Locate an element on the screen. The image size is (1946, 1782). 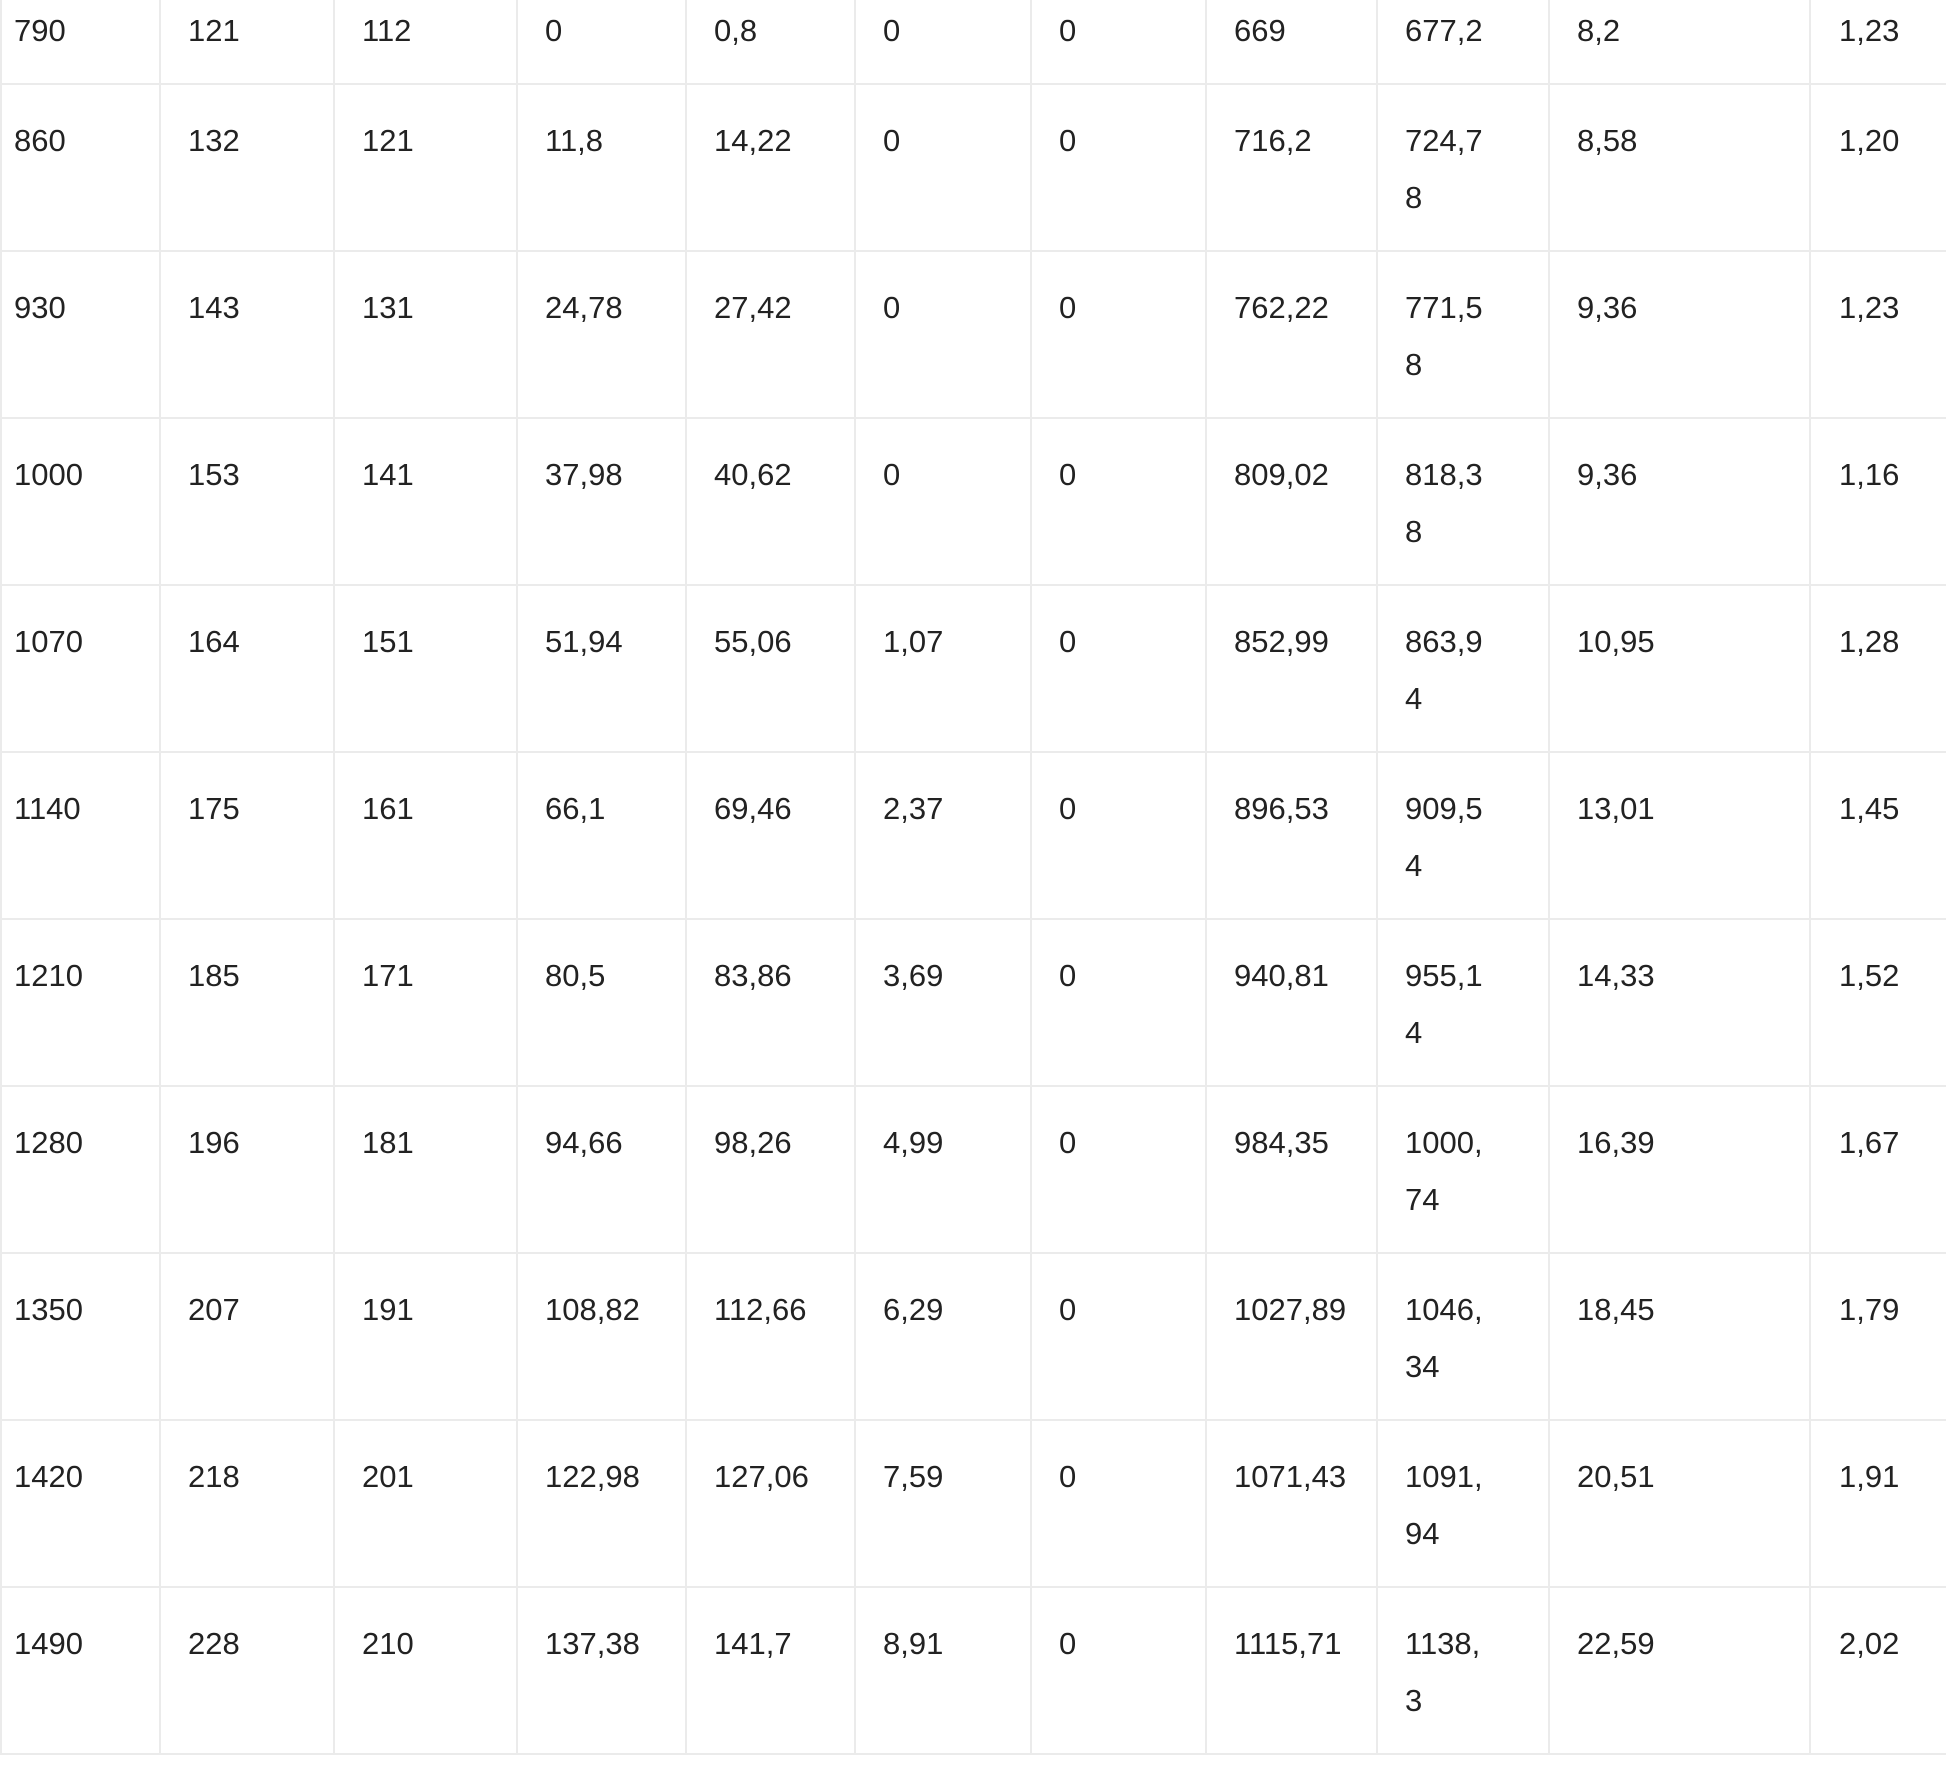
table-cell: 137,38 is located at coordinates (601, 1670).